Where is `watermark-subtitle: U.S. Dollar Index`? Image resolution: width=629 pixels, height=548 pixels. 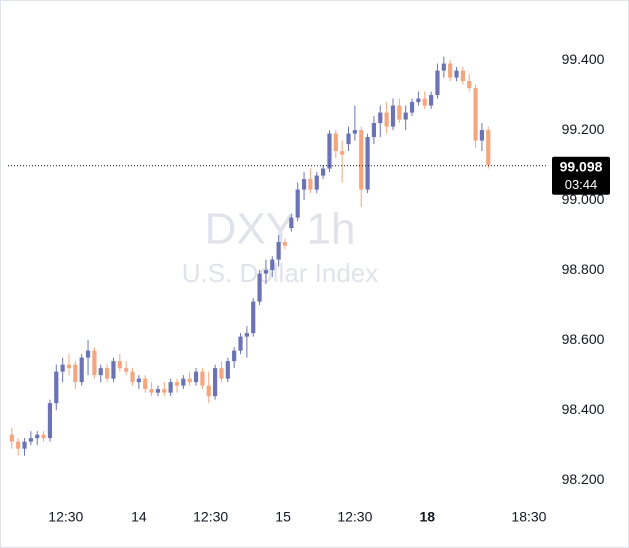
watermark-subtitle: U.S. Dollar Index is located at coordinates (280, 273).